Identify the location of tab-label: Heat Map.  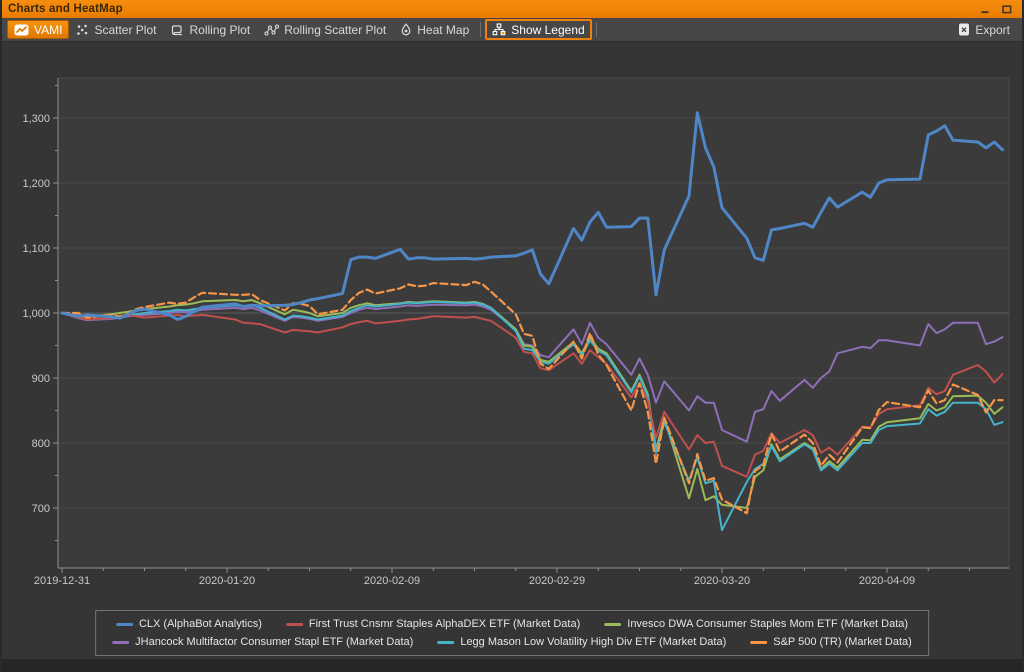
(443, 29).